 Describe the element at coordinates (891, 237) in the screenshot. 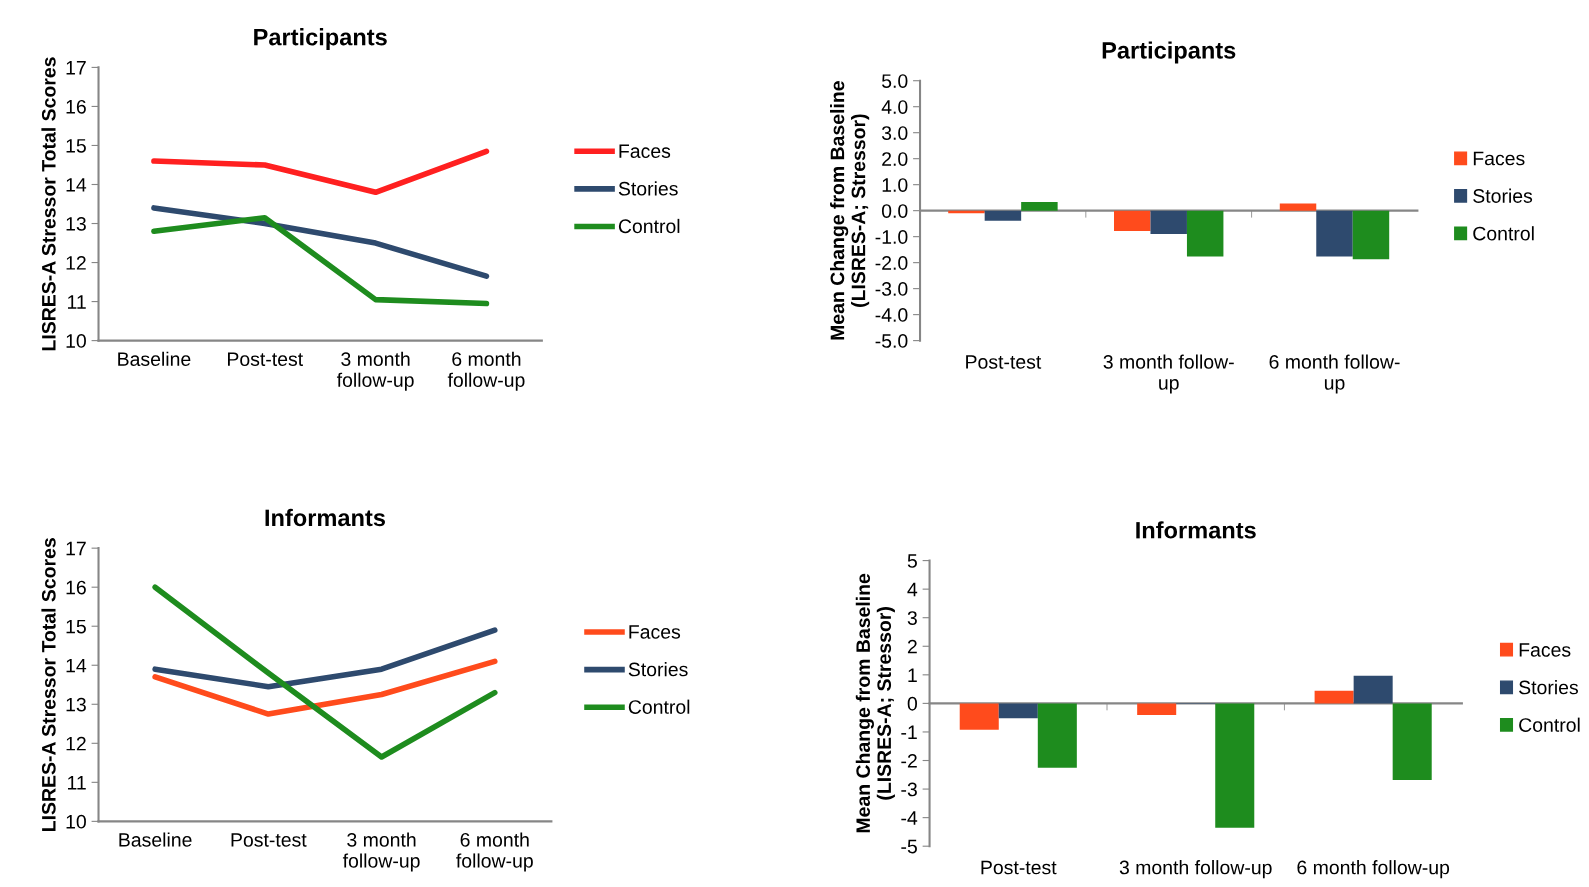

I see `y-tick-label: -1.0` at that location.